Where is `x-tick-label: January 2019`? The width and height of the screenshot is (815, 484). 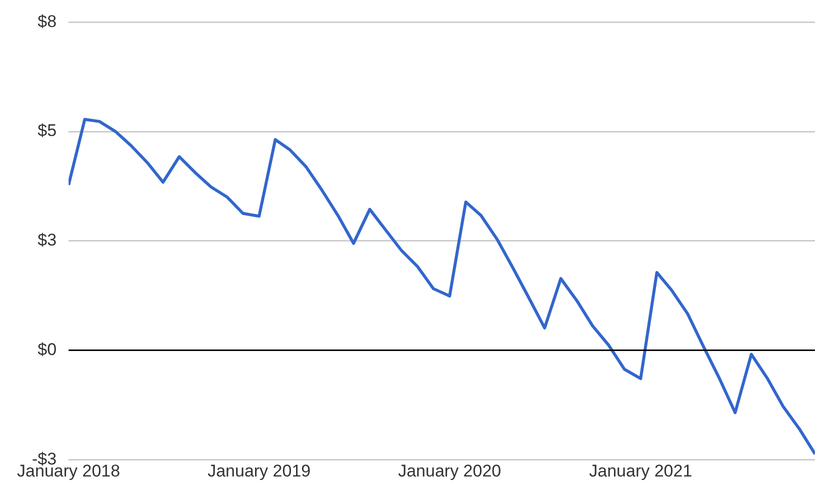 x-tick-label: January 2019 is located at coordinates (259, 470).